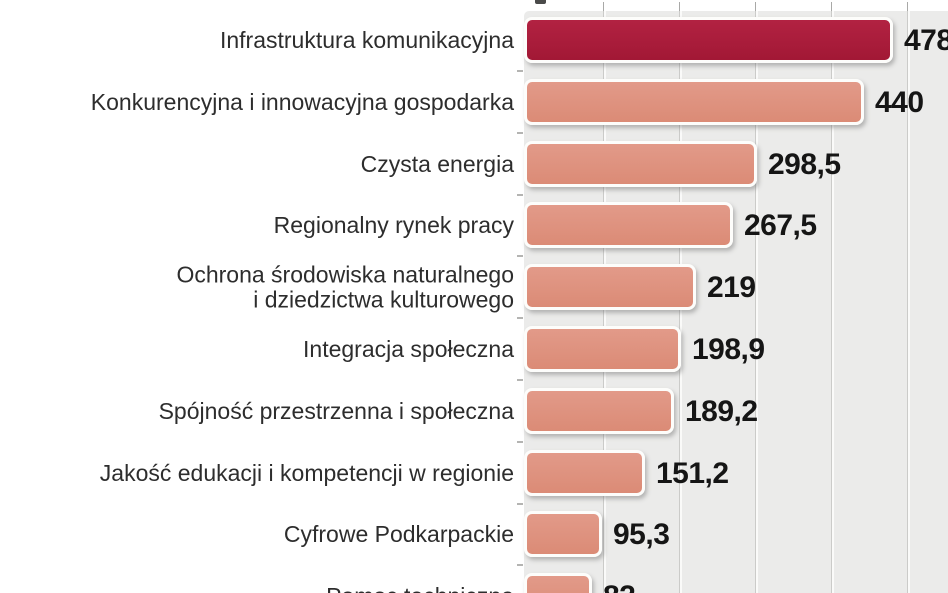 The image size is (948, 593). Describe the element at coordinates (302, 101) in the screenshot. I see `category-label-line: Konkurencyjna i innowacyjna gospodarka` at that location.